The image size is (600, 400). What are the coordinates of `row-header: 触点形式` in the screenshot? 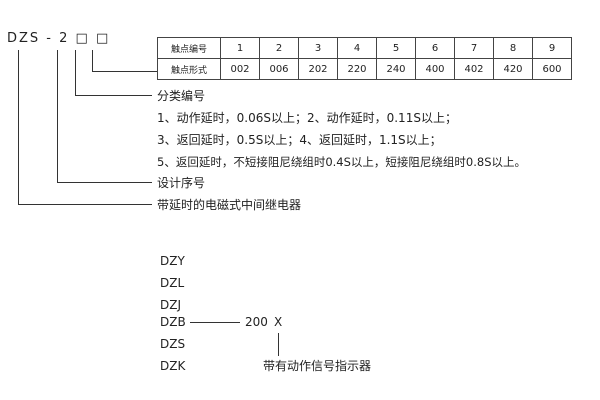 It's located at (189, 69).